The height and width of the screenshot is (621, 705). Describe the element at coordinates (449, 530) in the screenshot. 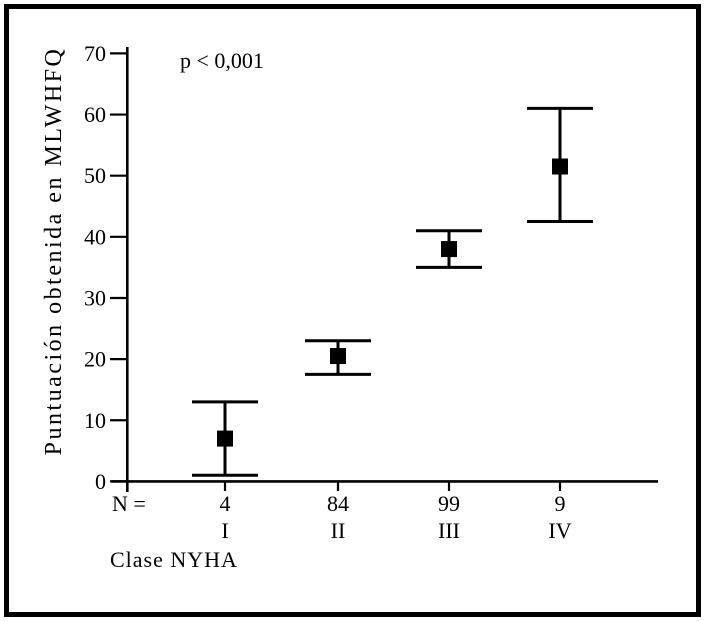

I see `category-label: III` at that location.